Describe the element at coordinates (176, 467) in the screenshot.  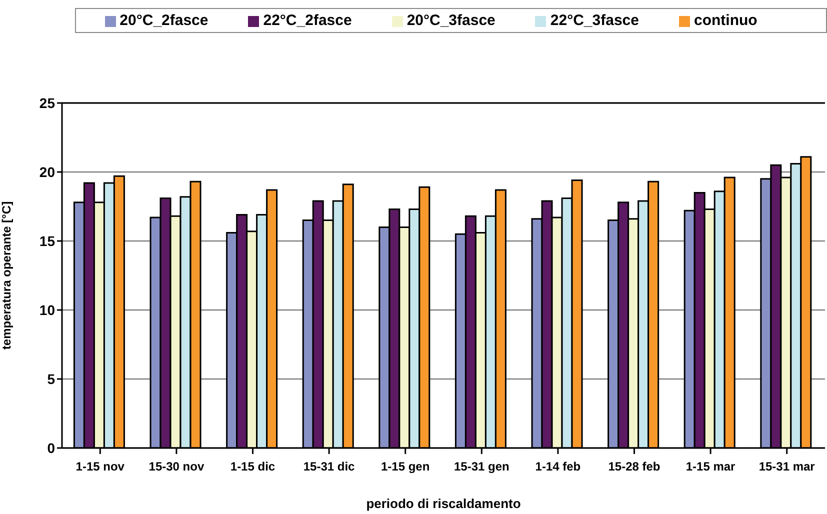
I see `x-tick-label: 15-30 nov` at that location.